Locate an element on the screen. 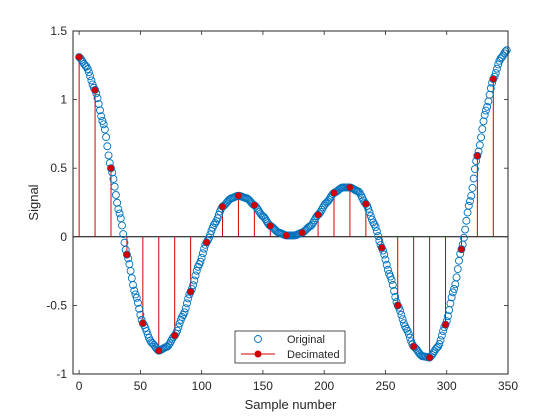  legend: Original Decimated is located at coordinates (290, 347).